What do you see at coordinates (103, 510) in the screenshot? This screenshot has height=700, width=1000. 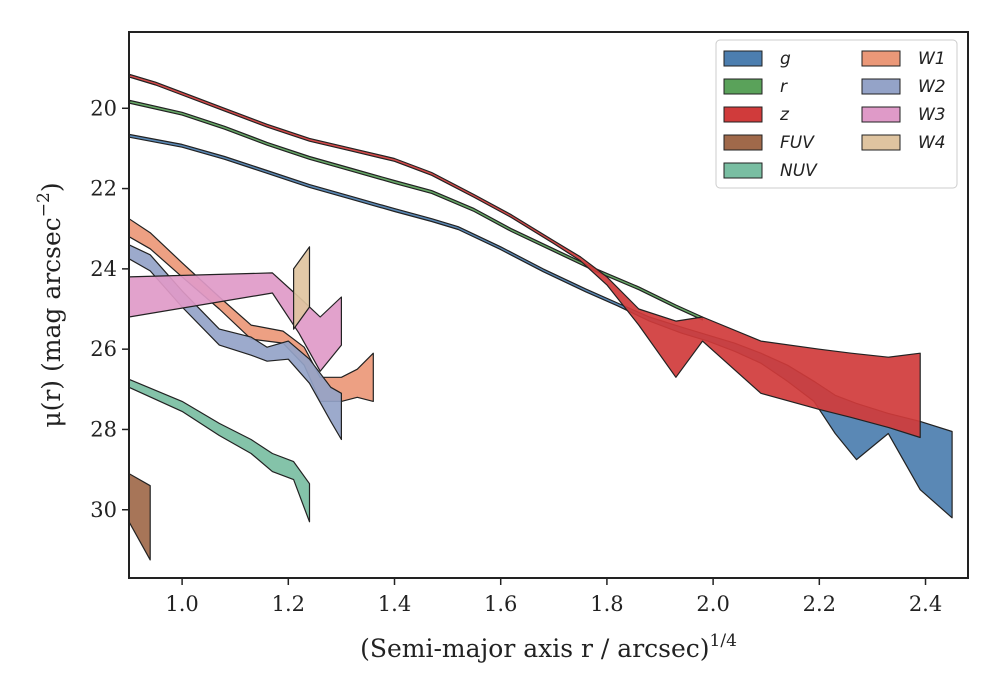 I see `y-tick-label: 30` at bounding box center [103, 510].